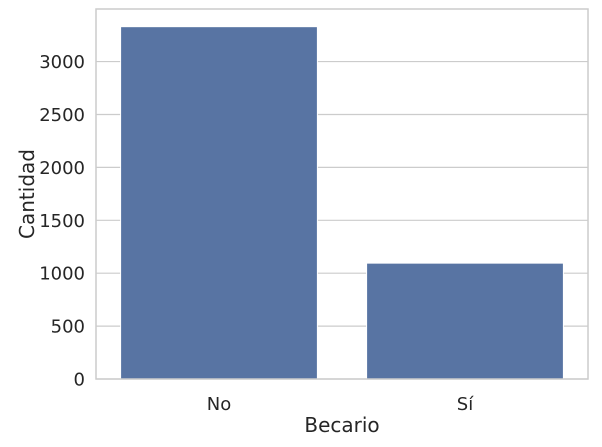  What do you see at coordinates (62, 62) in the screenshot?
I see `y-tick-label: 3000` at bounding box center [62, 62].